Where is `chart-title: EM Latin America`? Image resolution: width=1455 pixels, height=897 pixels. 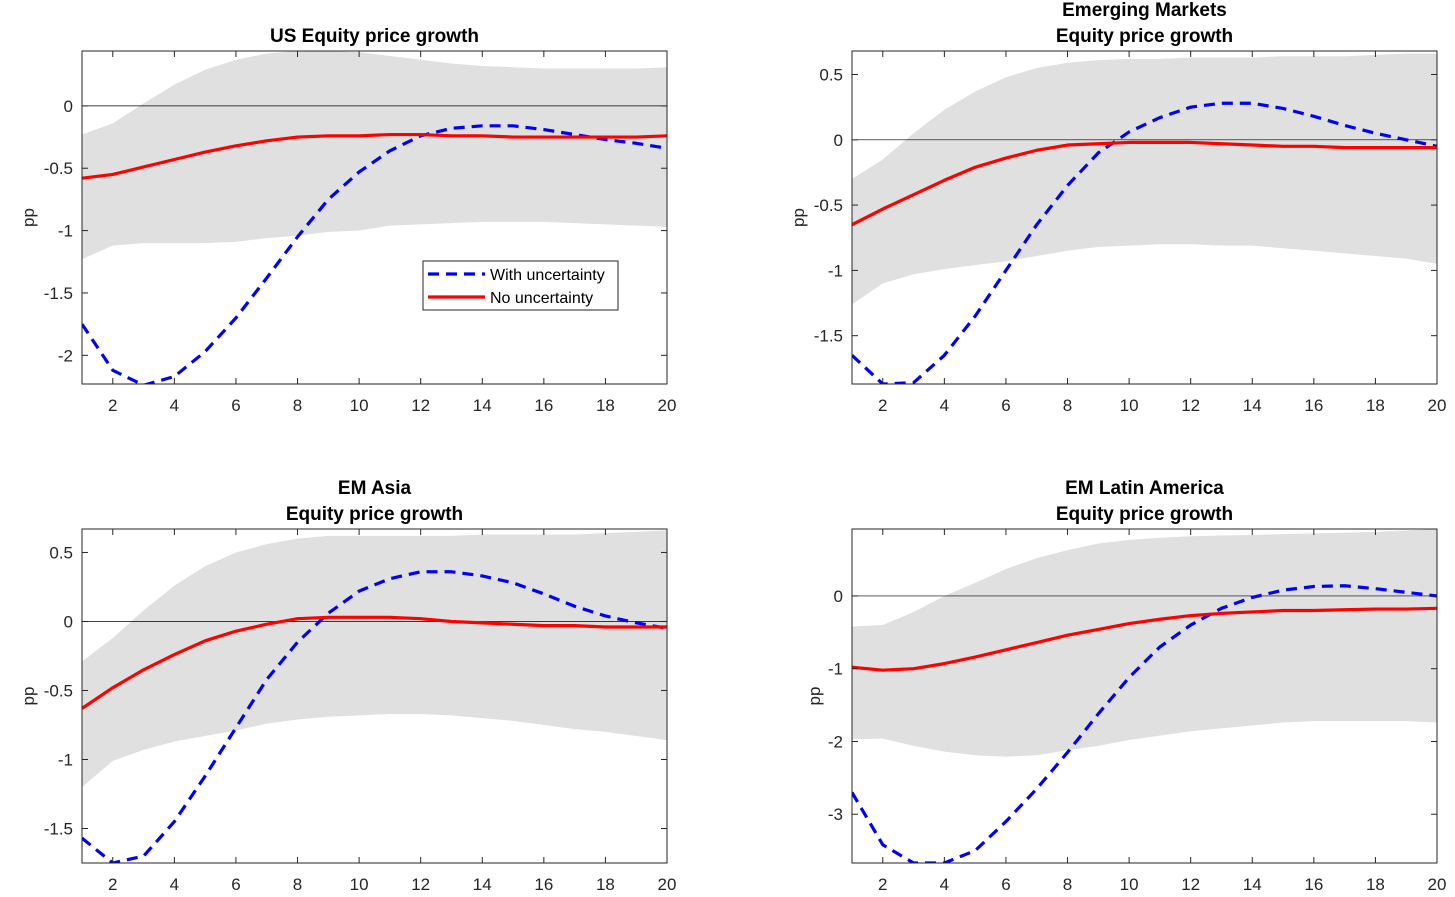 chart-title: EM Latin America is located at coordinates (1144, 488).